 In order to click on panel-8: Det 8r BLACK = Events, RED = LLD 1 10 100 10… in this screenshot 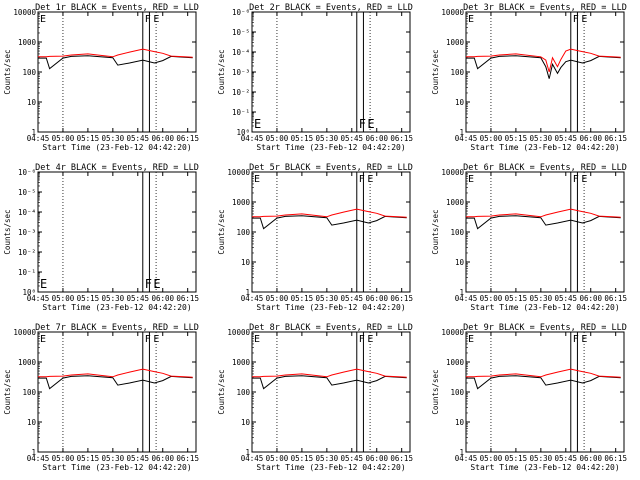, I will do `click(315, 397)`.